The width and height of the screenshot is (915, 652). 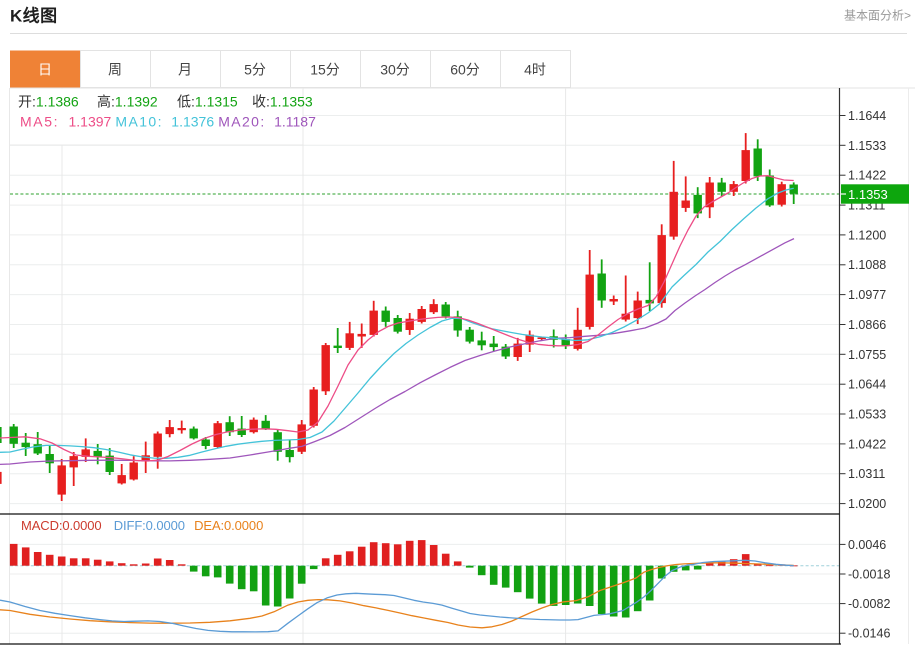 What do you see at coordinates (48, 102) in the screenshot?
I see `svg-text: 开:1.1386` at bounding box center [48, 102].